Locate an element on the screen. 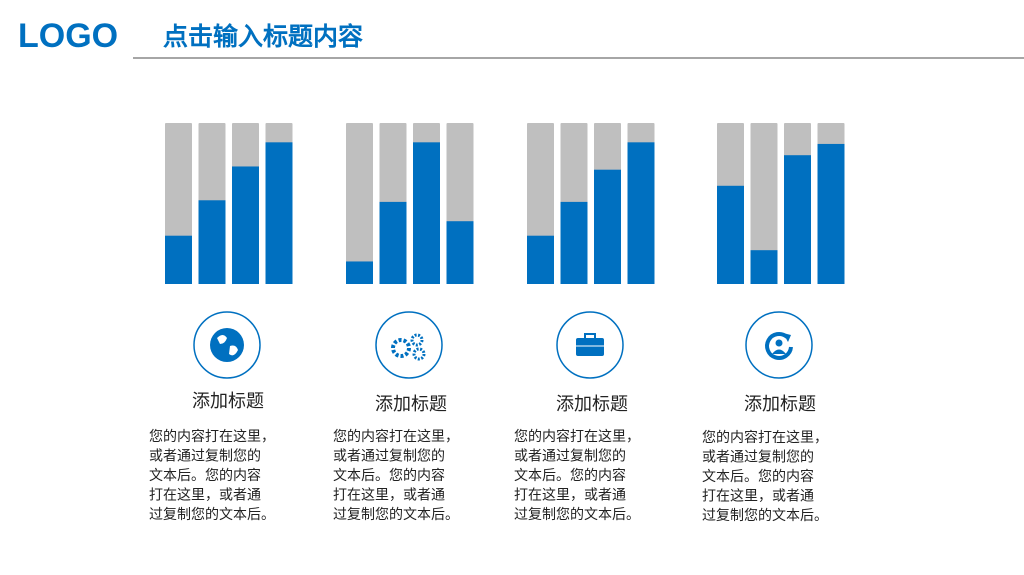 The height and width of the screenshot is (575, 1024). icon-gears is located at coordinates (409, 345).